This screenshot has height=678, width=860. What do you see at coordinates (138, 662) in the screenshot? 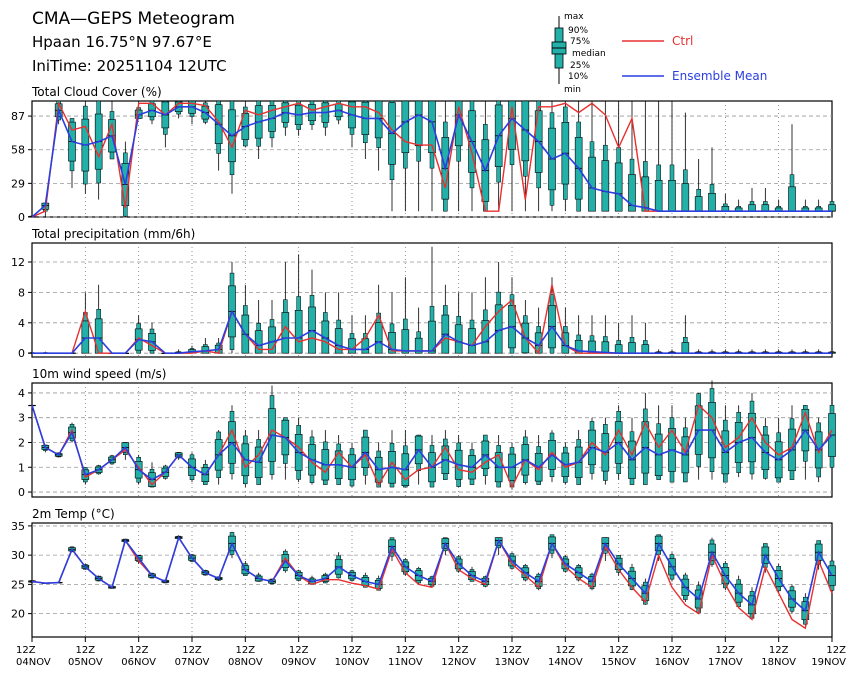
I see `x-date-label: 06NOV` at bounding box center [138, 662].